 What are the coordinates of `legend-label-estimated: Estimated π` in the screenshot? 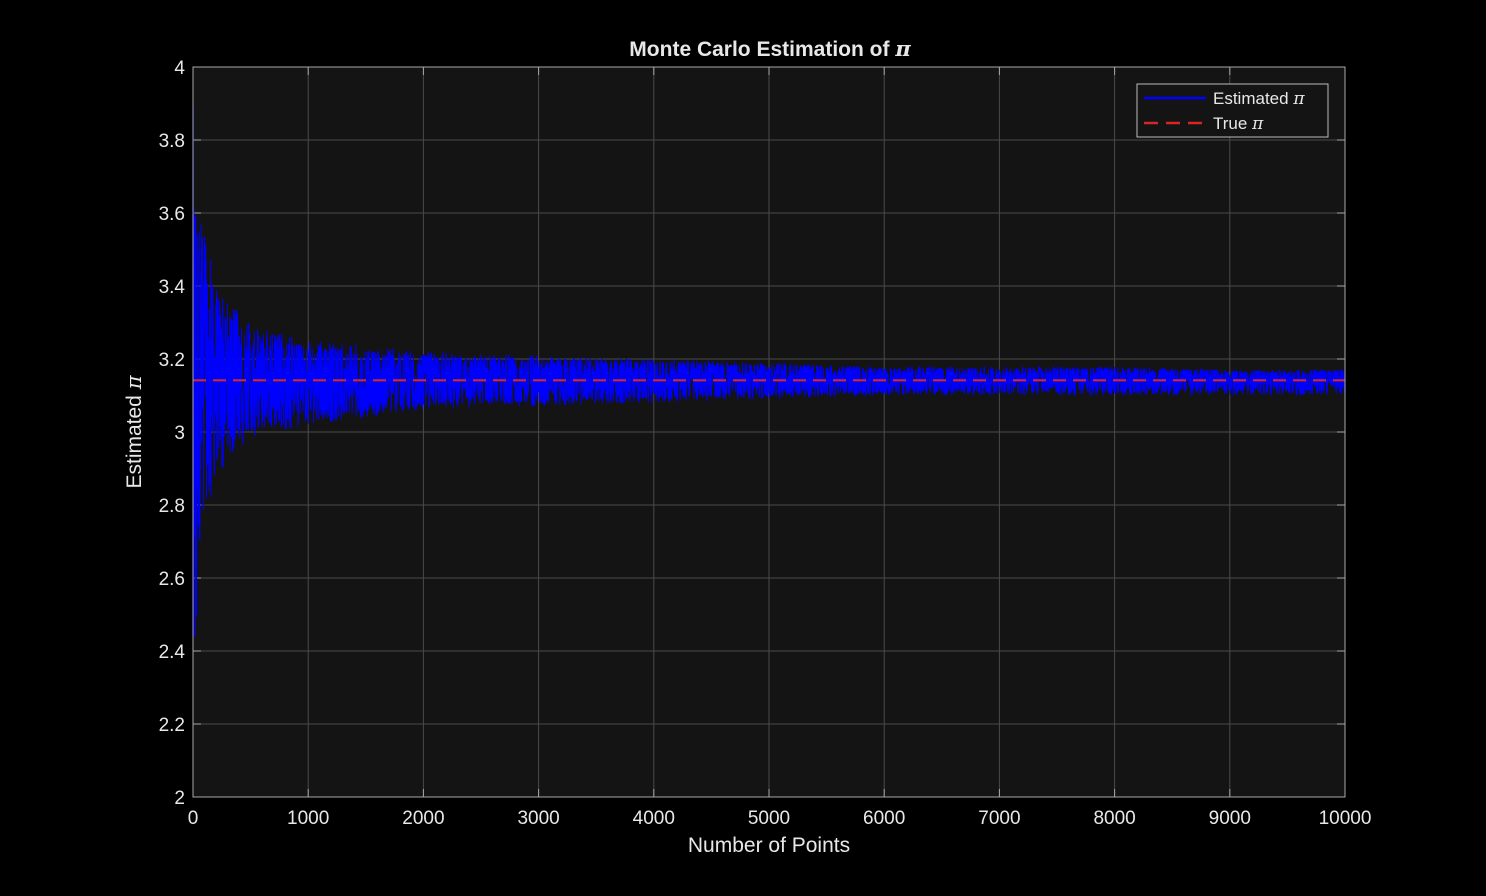 It's located at (1259, 99).